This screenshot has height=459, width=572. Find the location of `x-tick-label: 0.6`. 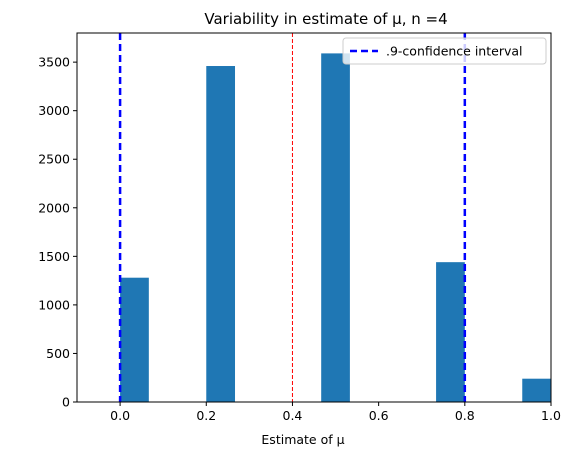

x-tick-label: 0.6 is located at coordinates (379, 415).